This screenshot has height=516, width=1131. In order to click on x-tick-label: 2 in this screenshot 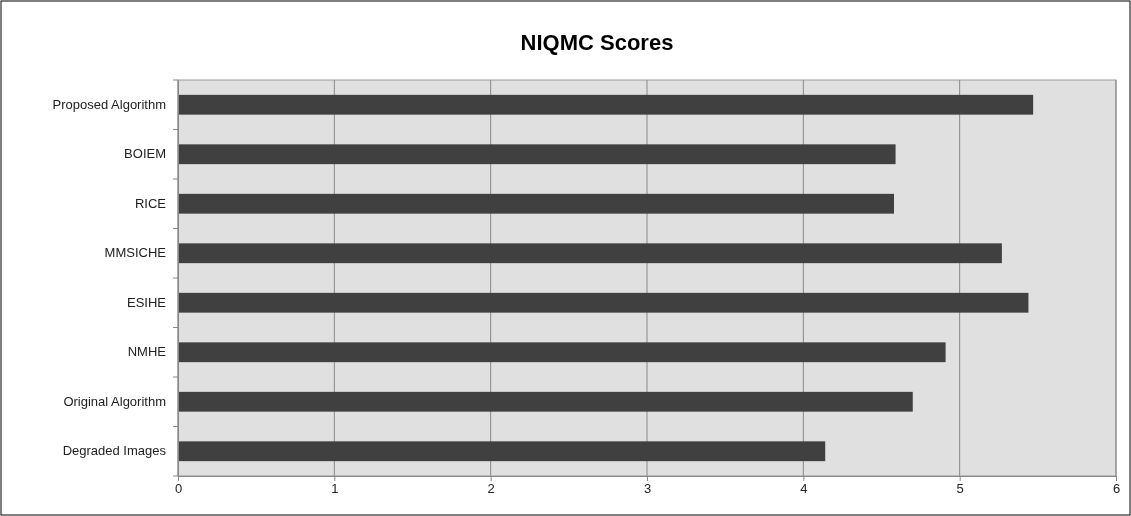, I will do `click(491, 489)`.